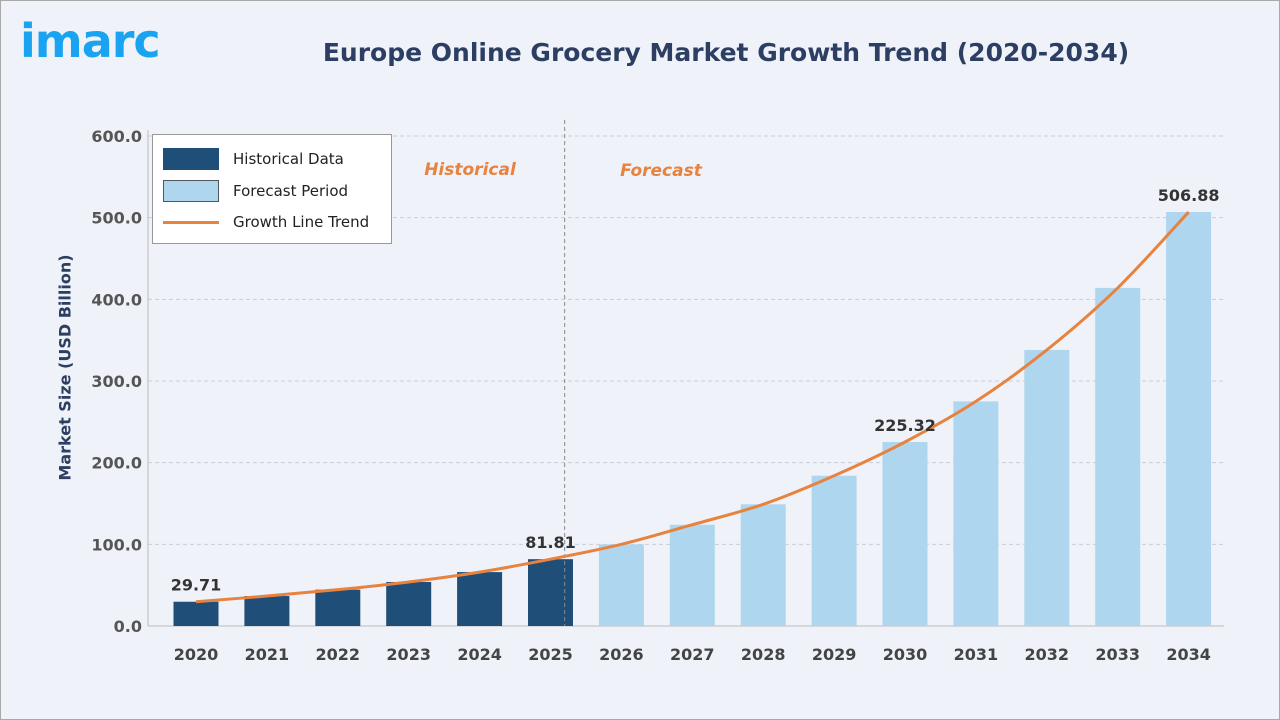  What do you see at coordinates (692, 575) in the screenshot?
I see `bar-2027` at bounding box center [692, 575].